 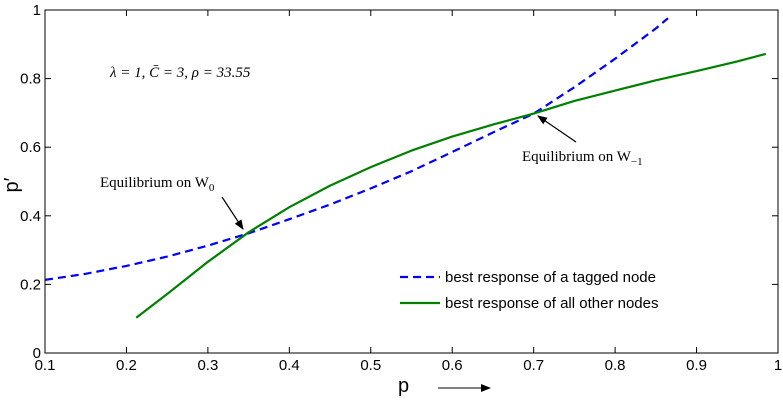 What do you see at coordinates (550, 277) in the screenshot?
I see `legend-label-tagged-node: best response of a tagged node` at bounding box center [550, 277].